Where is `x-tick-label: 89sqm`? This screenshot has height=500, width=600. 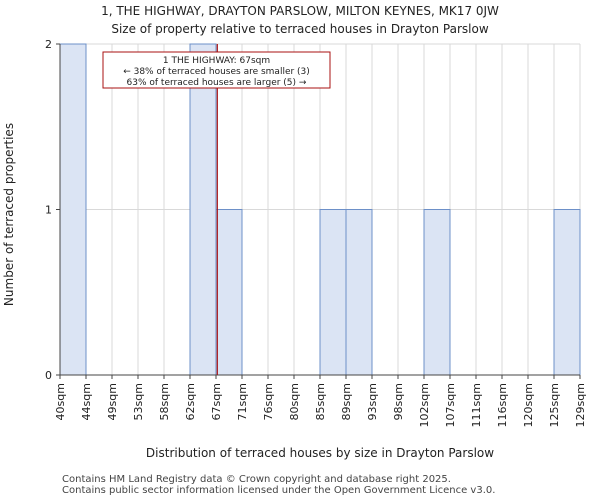
x-tick-label: 89sqm is located at coordinates (346, 401).